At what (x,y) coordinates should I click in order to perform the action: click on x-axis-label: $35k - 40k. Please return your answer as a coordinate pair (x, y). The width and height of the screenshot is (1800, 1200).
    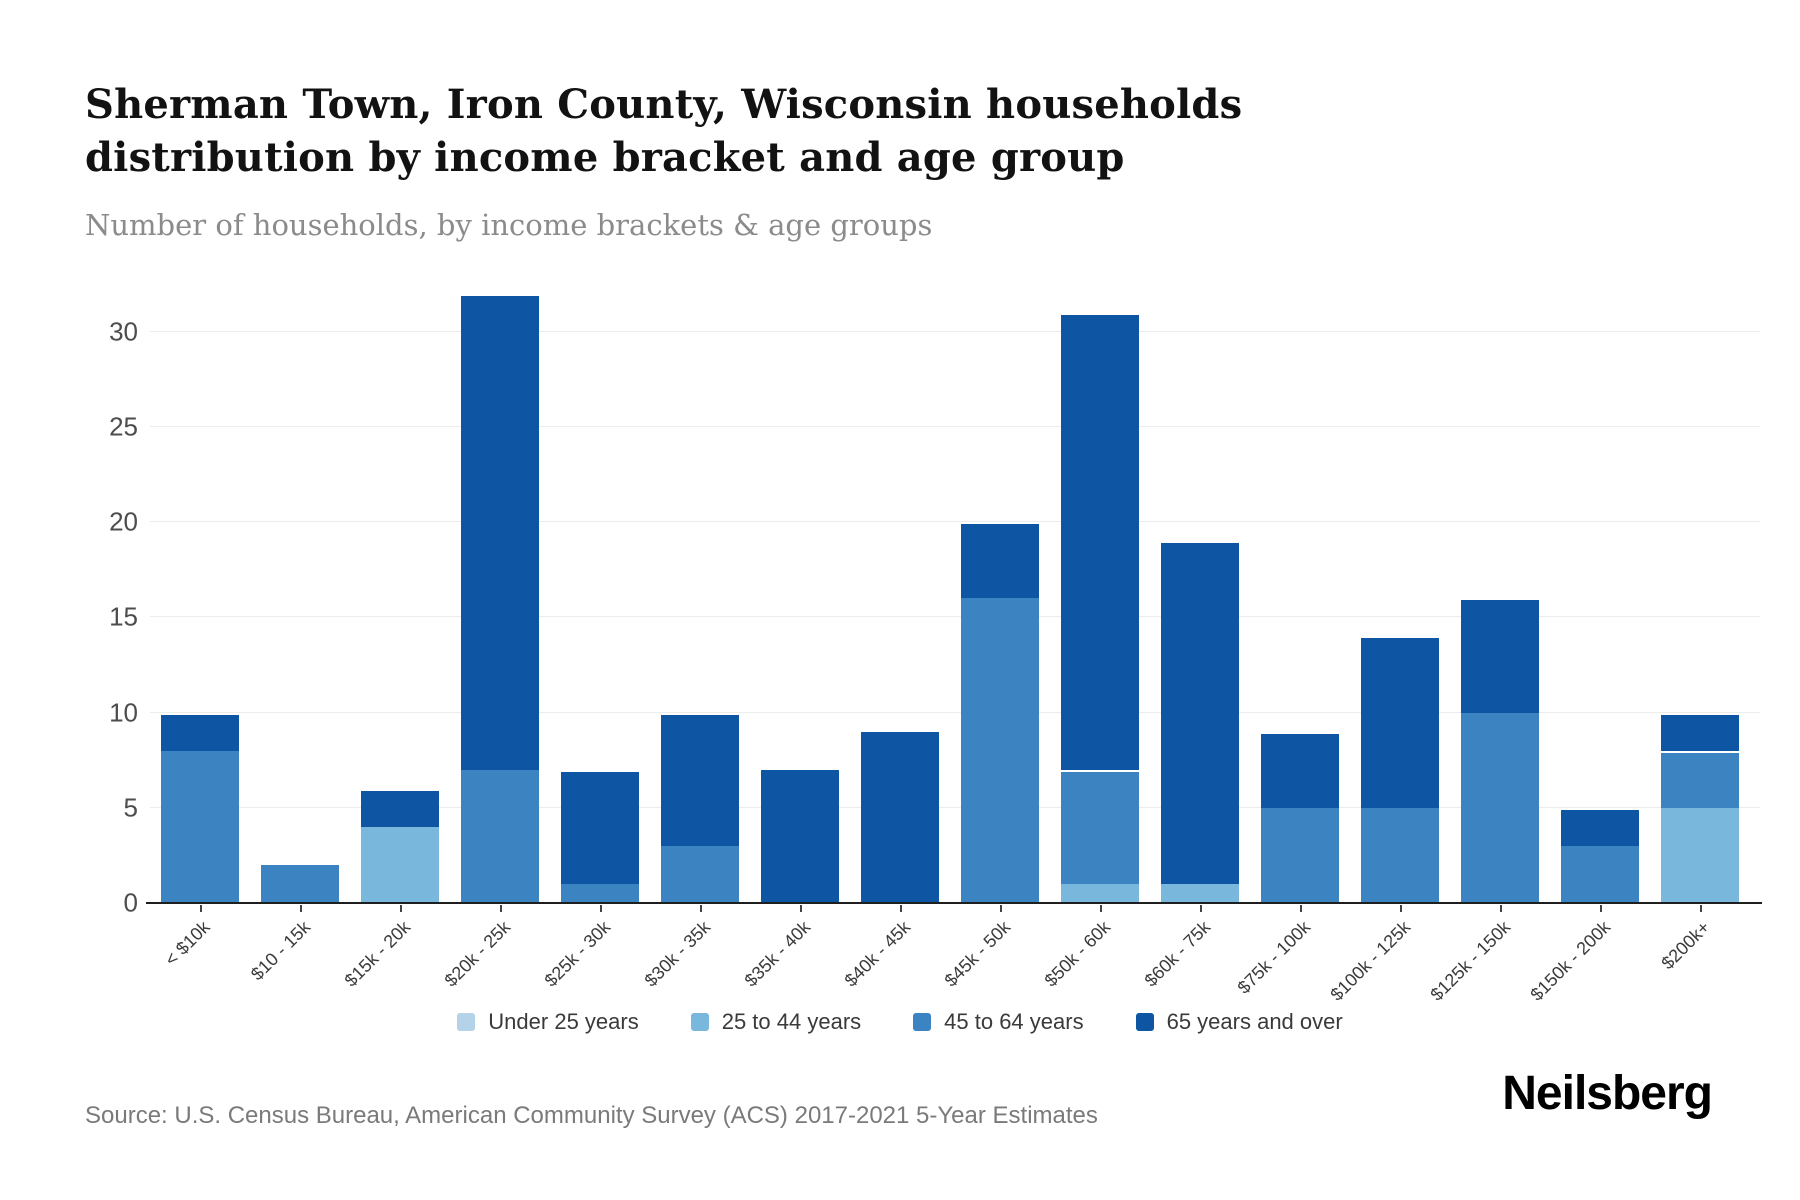
    Looking at the image, I should click on (777, 954).